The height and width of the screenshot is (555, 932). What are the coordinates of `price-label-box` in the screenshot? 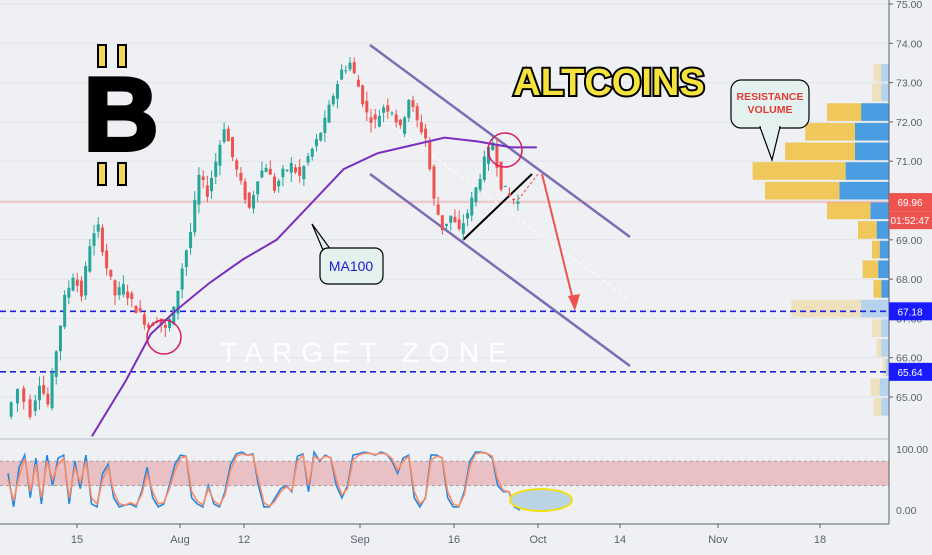 It's located at (910, 202).